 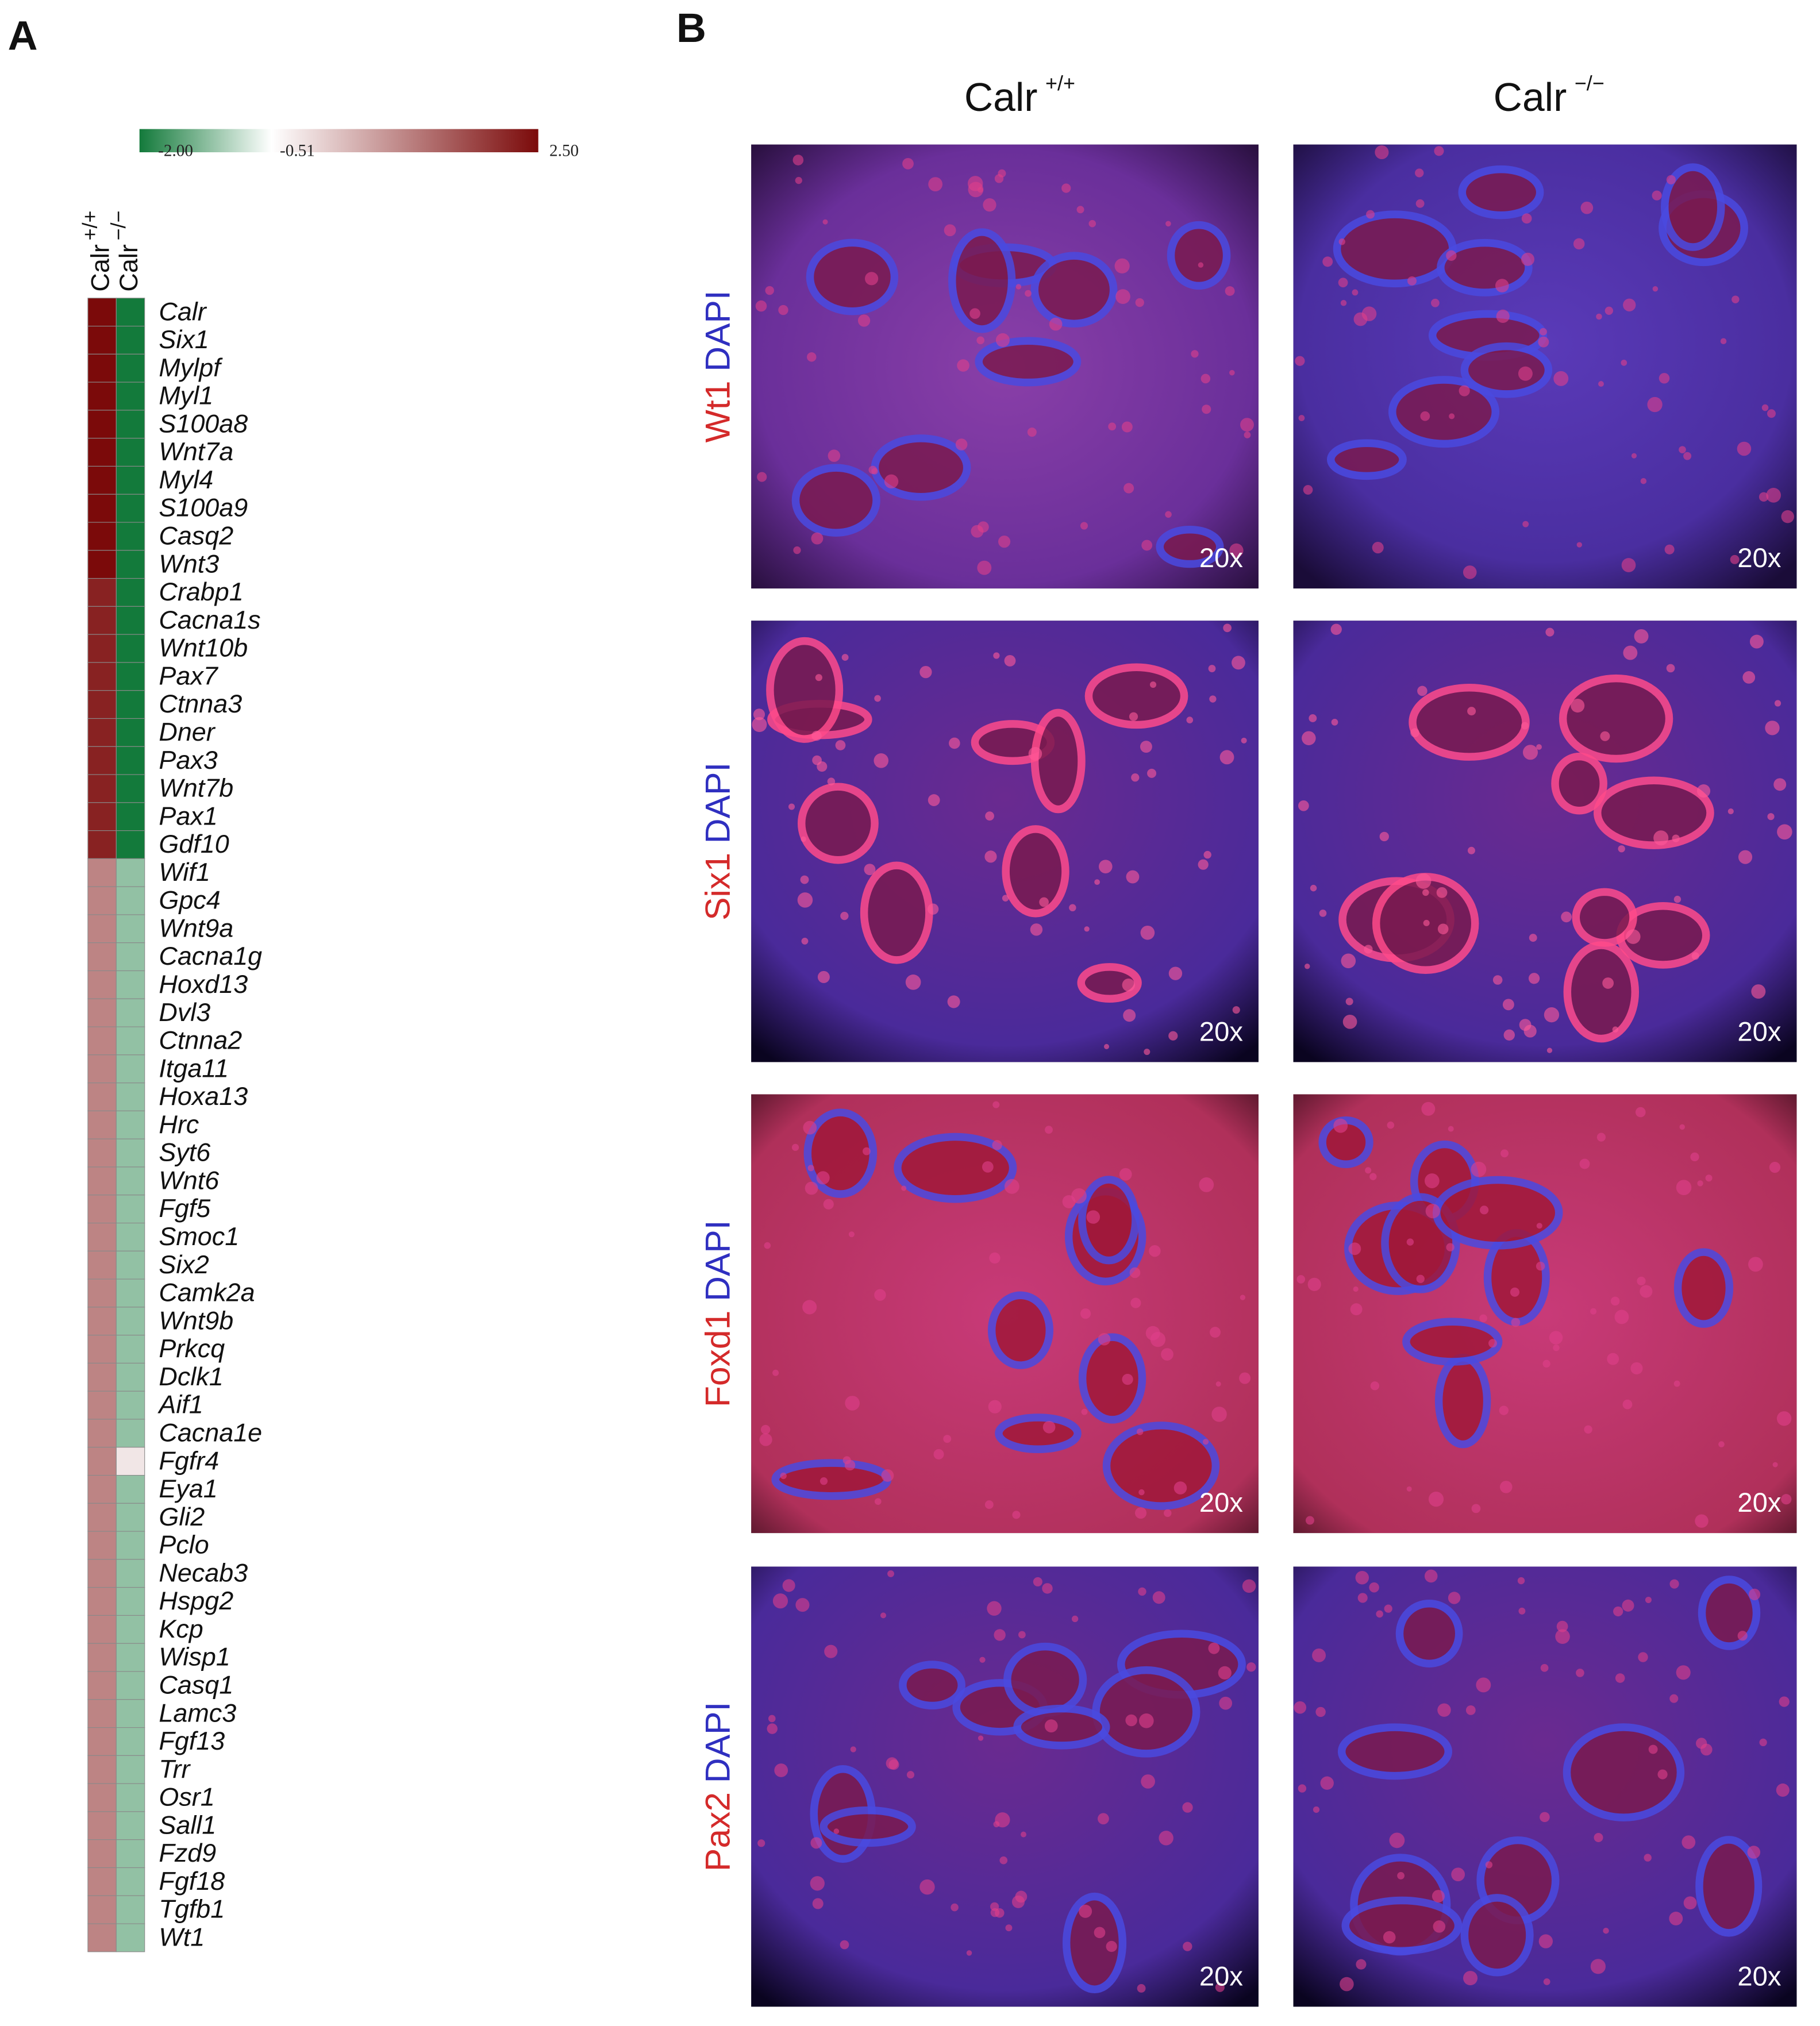 I want to click on gene-label: S100a9, so click(x=204, y=508).